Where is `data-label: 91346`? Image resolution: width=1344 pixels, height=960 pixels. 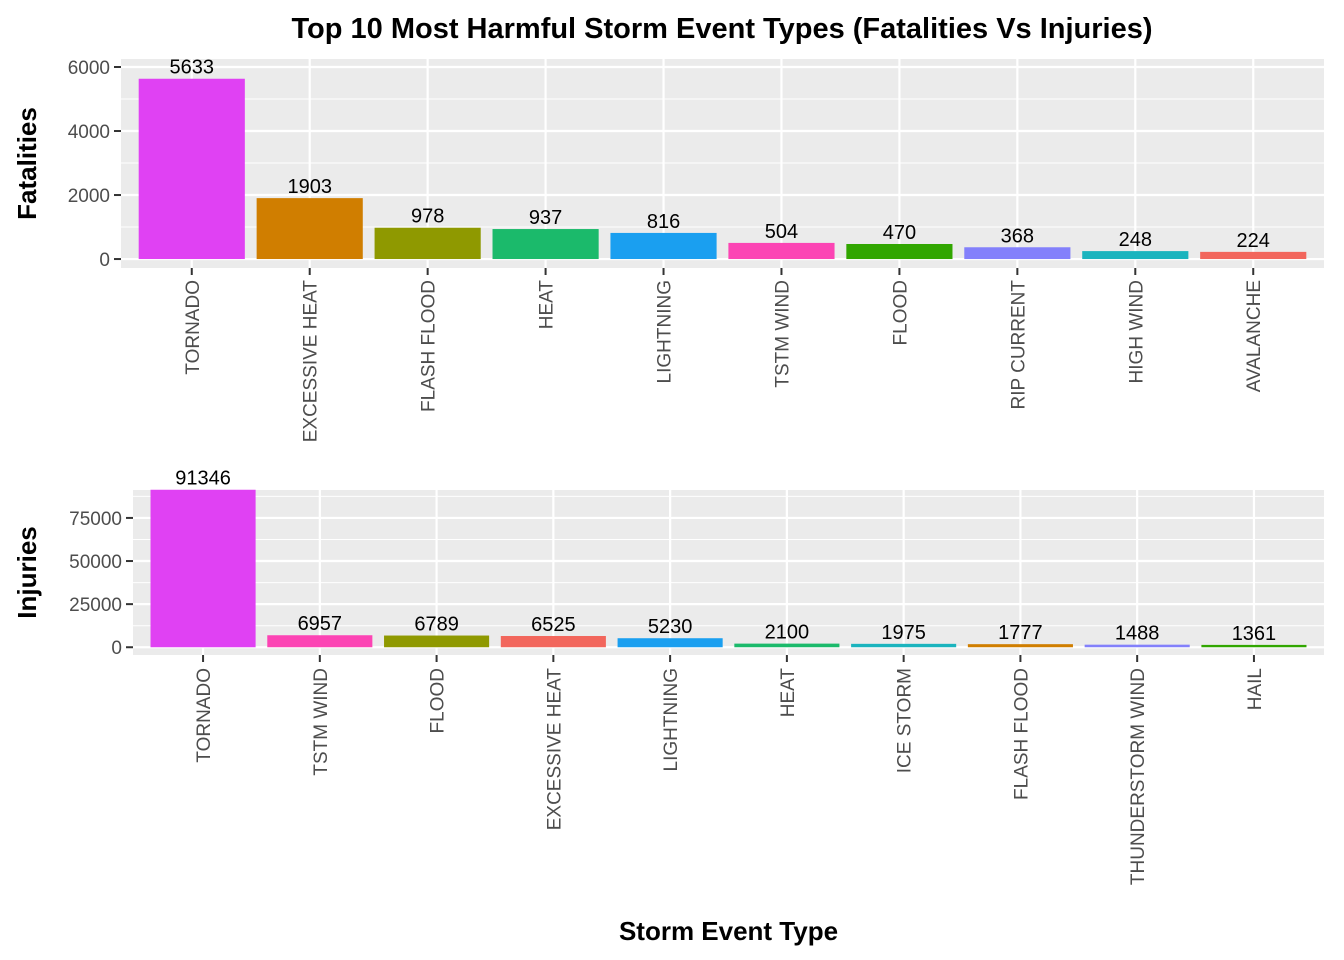 data-label: 91346 is located at coordinates (203, 479).